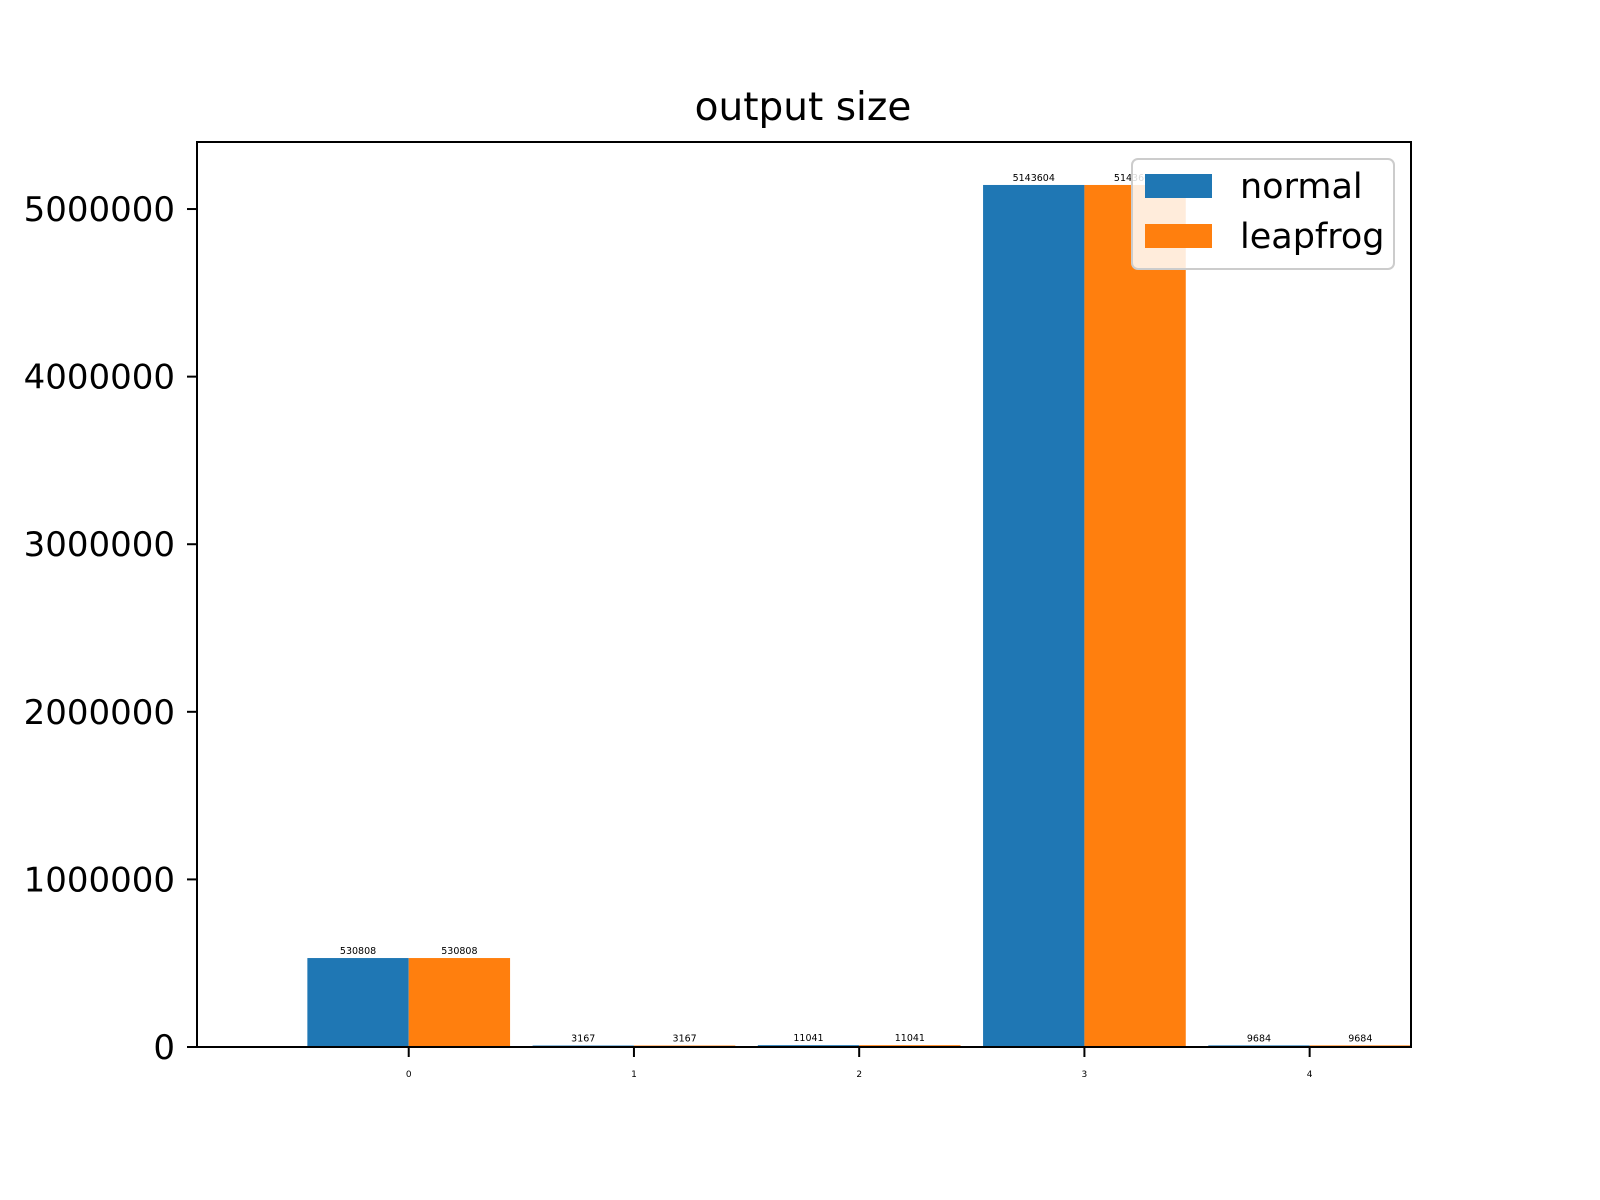 The image size is (1600, 1200). What do you see at coordinates (1263, 214) in the screenshot?
I see `legend: normal leapfrog` at bounding box center [1263, 214].